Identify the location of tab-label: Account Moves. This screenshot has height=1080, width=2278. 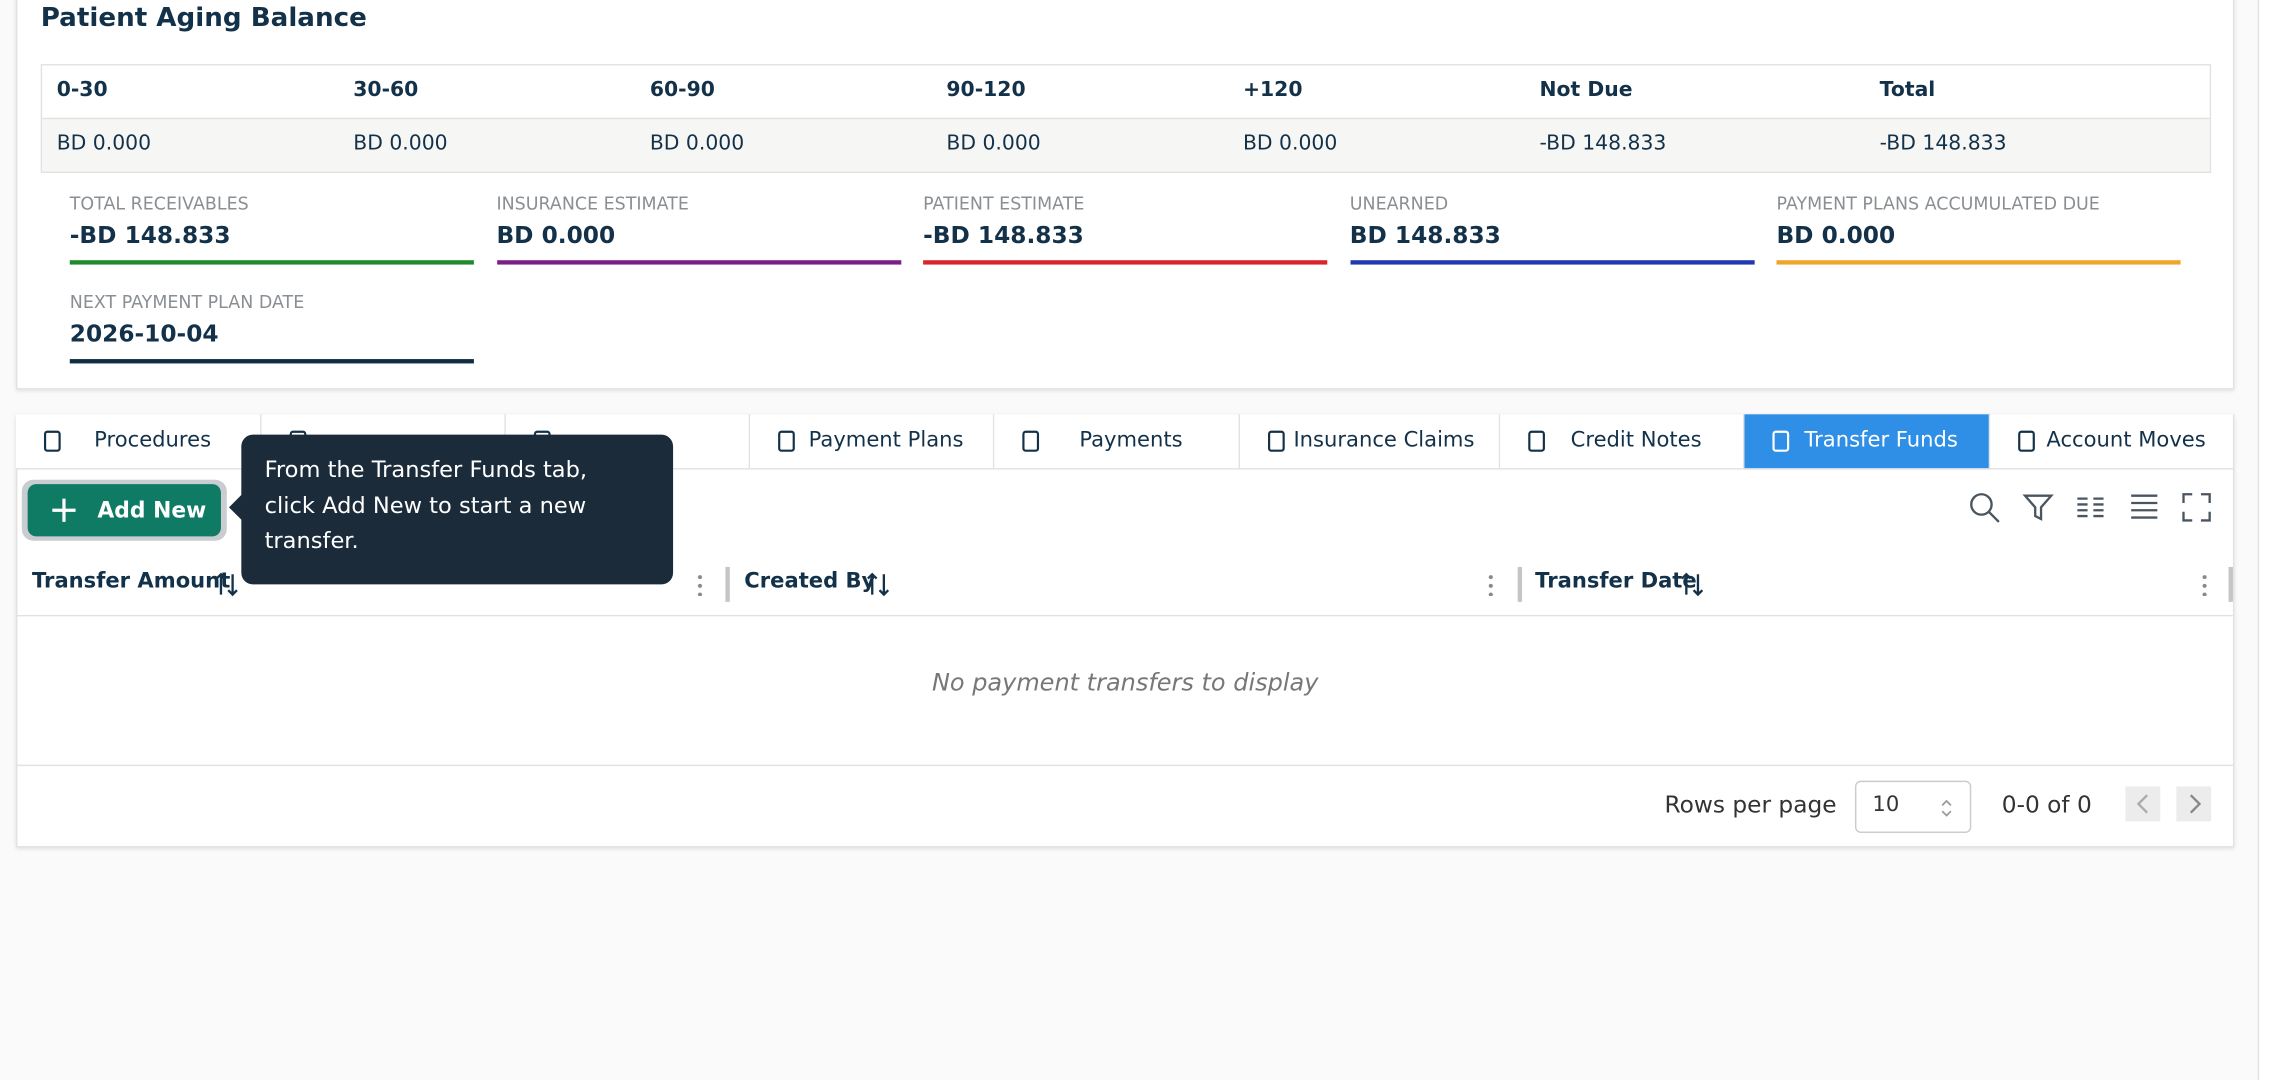
(2126, 440).